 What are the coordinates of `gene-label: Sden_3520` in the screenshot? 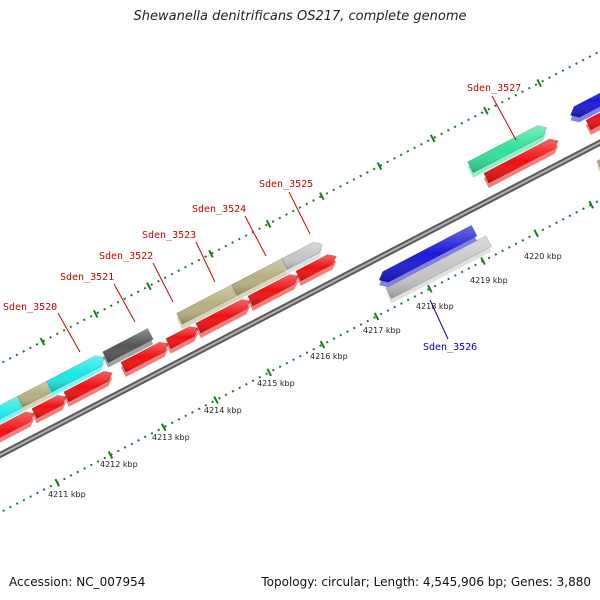 It's located at (30, 307).